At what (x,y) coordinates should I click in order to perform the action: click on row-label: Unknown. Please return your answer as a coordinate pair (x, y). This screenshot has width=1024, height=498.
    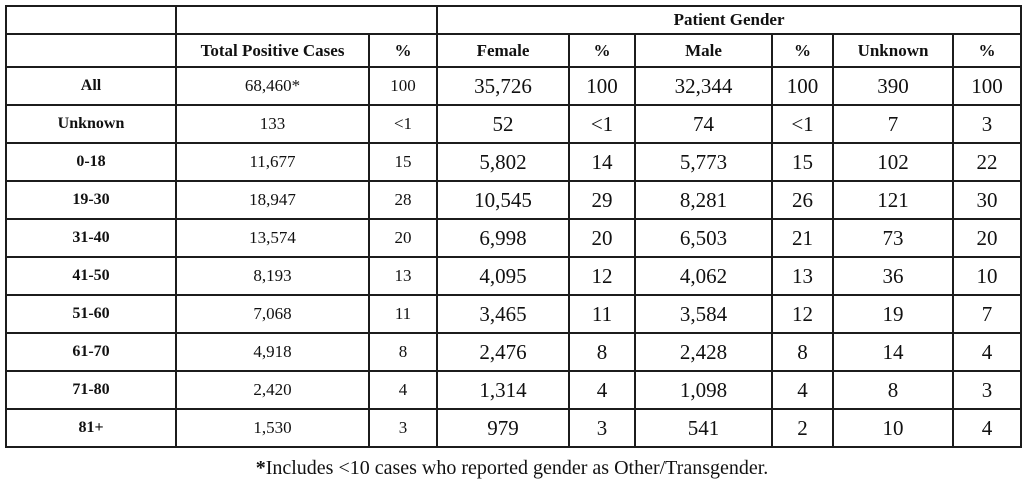
    Looking at the image, I should click on (91, 124).